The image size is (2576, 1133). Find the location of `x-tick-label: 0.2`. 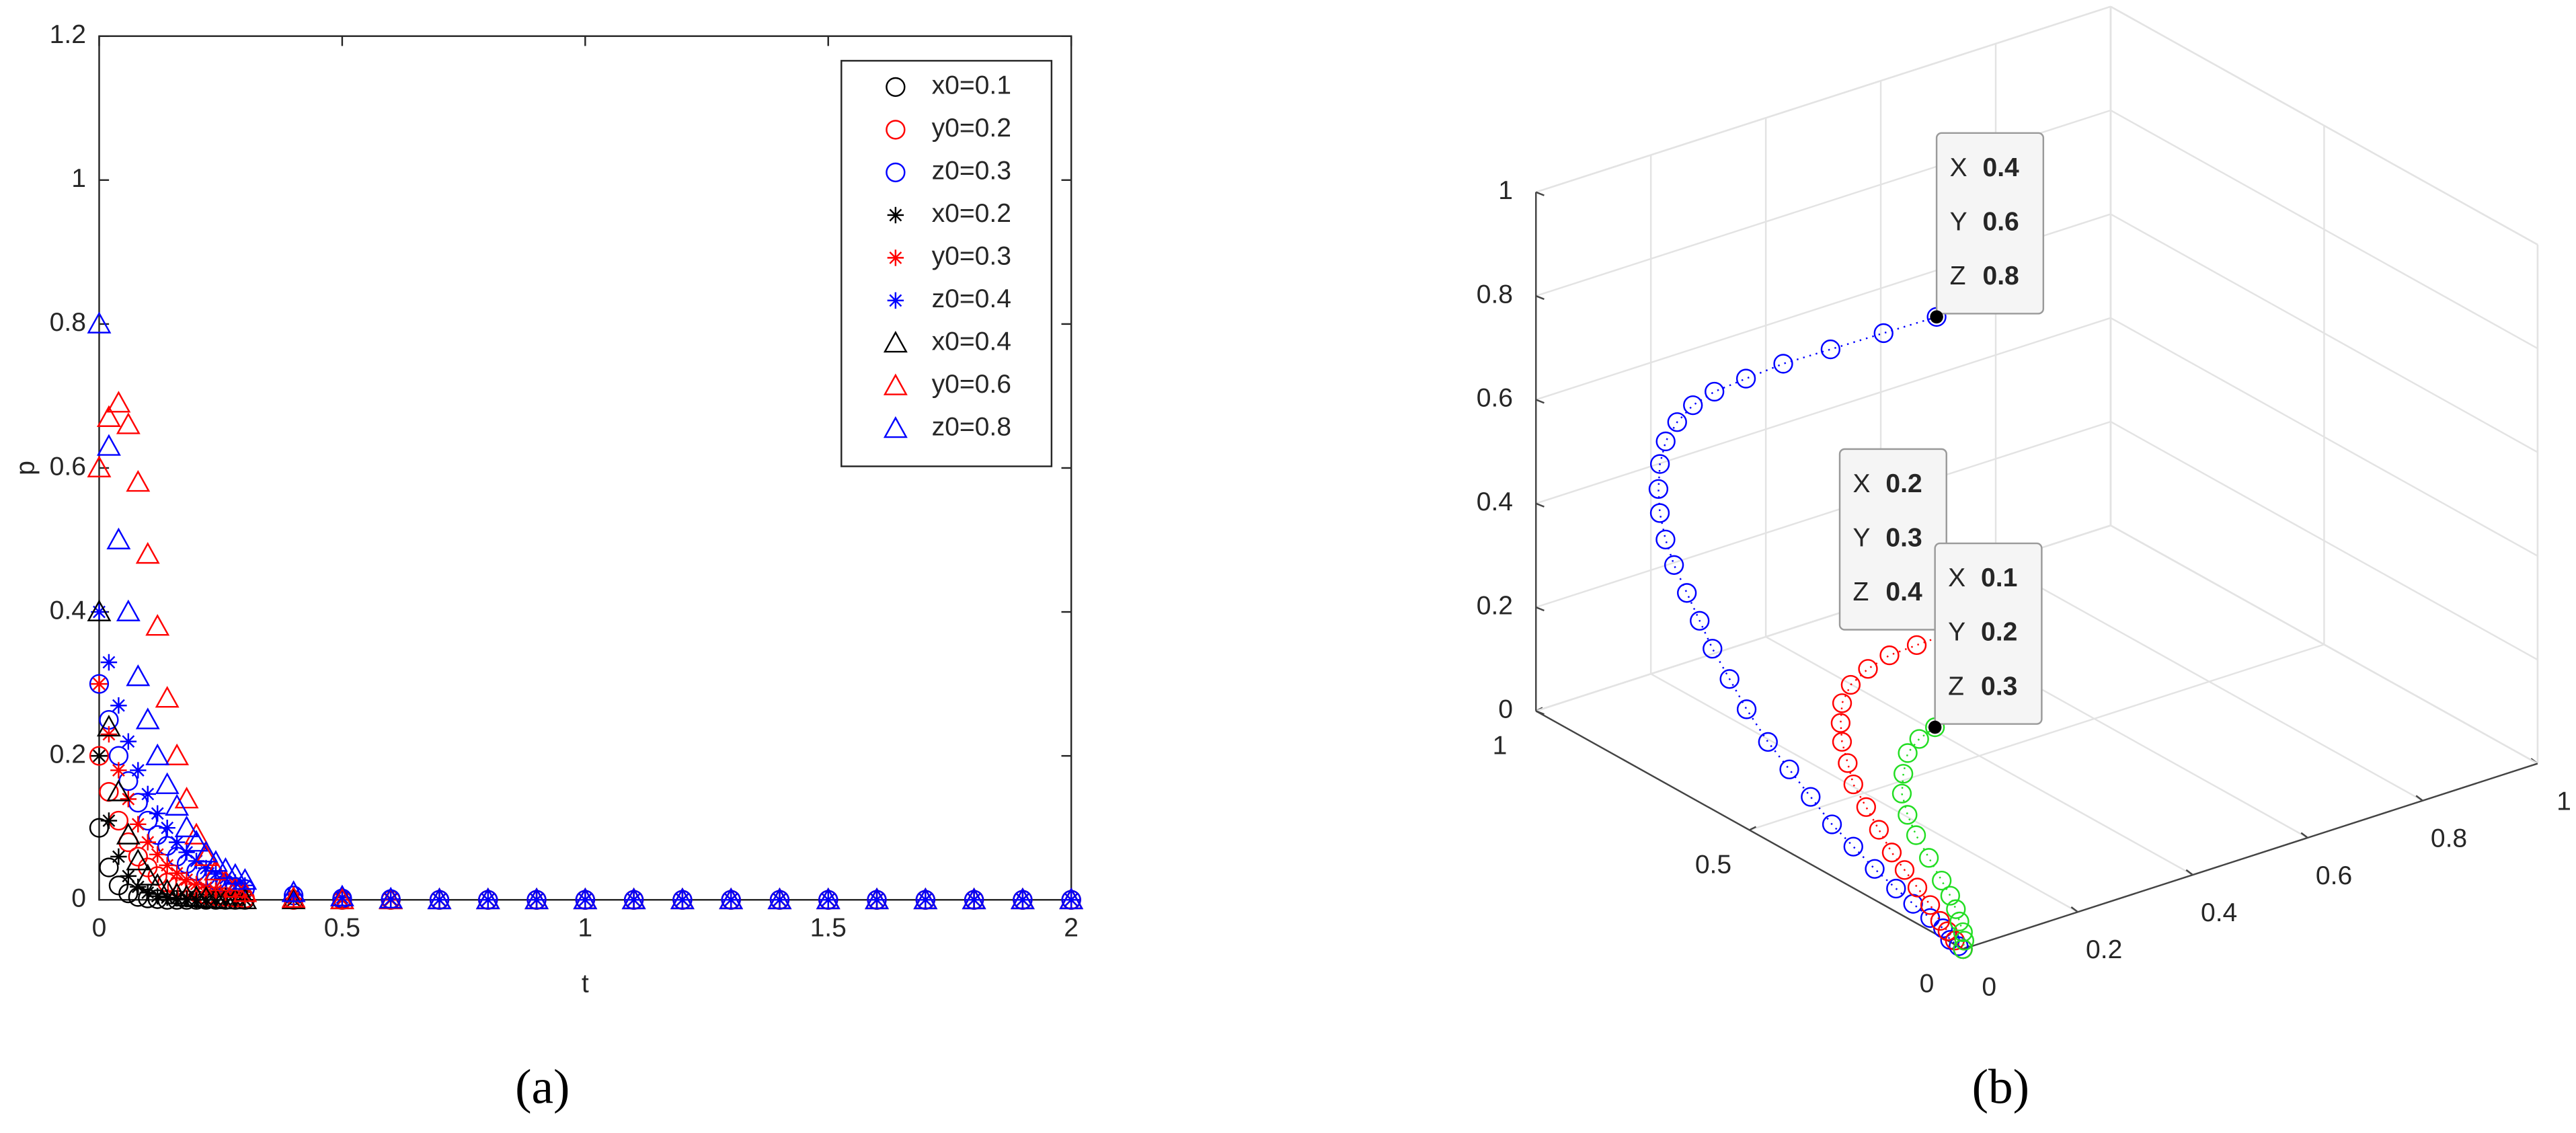

x-tick-label: 0.2 is located at coordinates (2104, 949).